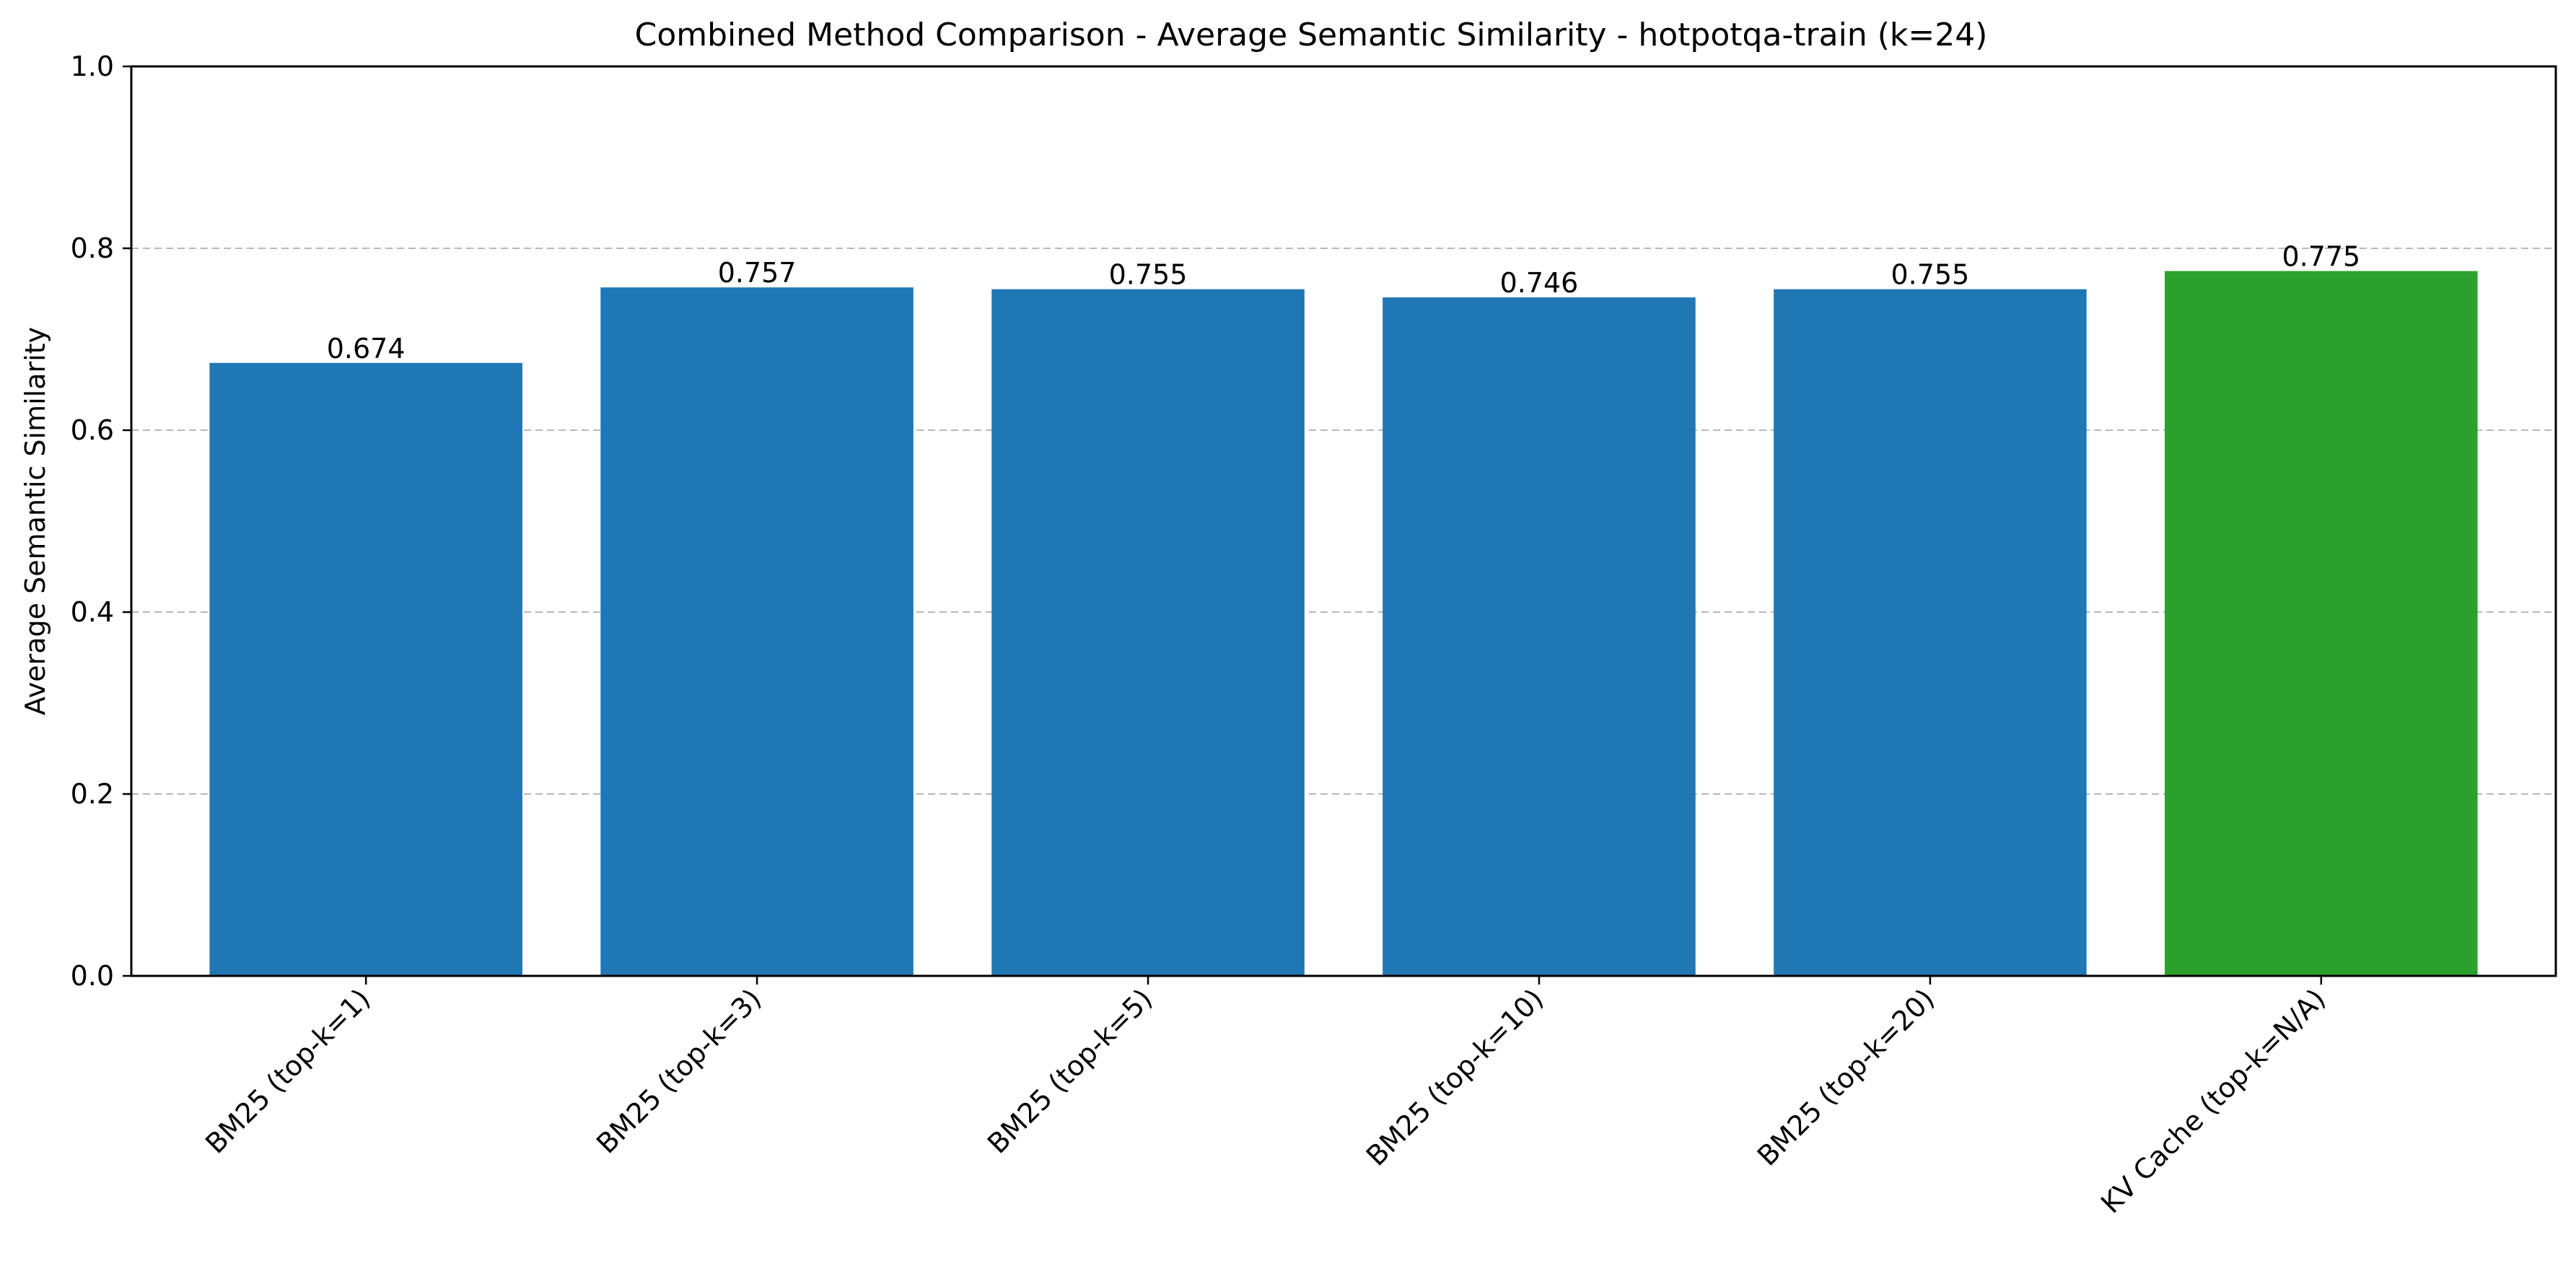 The image size is (2576, 1274). I want to click on y-tick-label-4: 0.8, so click(92, 248).